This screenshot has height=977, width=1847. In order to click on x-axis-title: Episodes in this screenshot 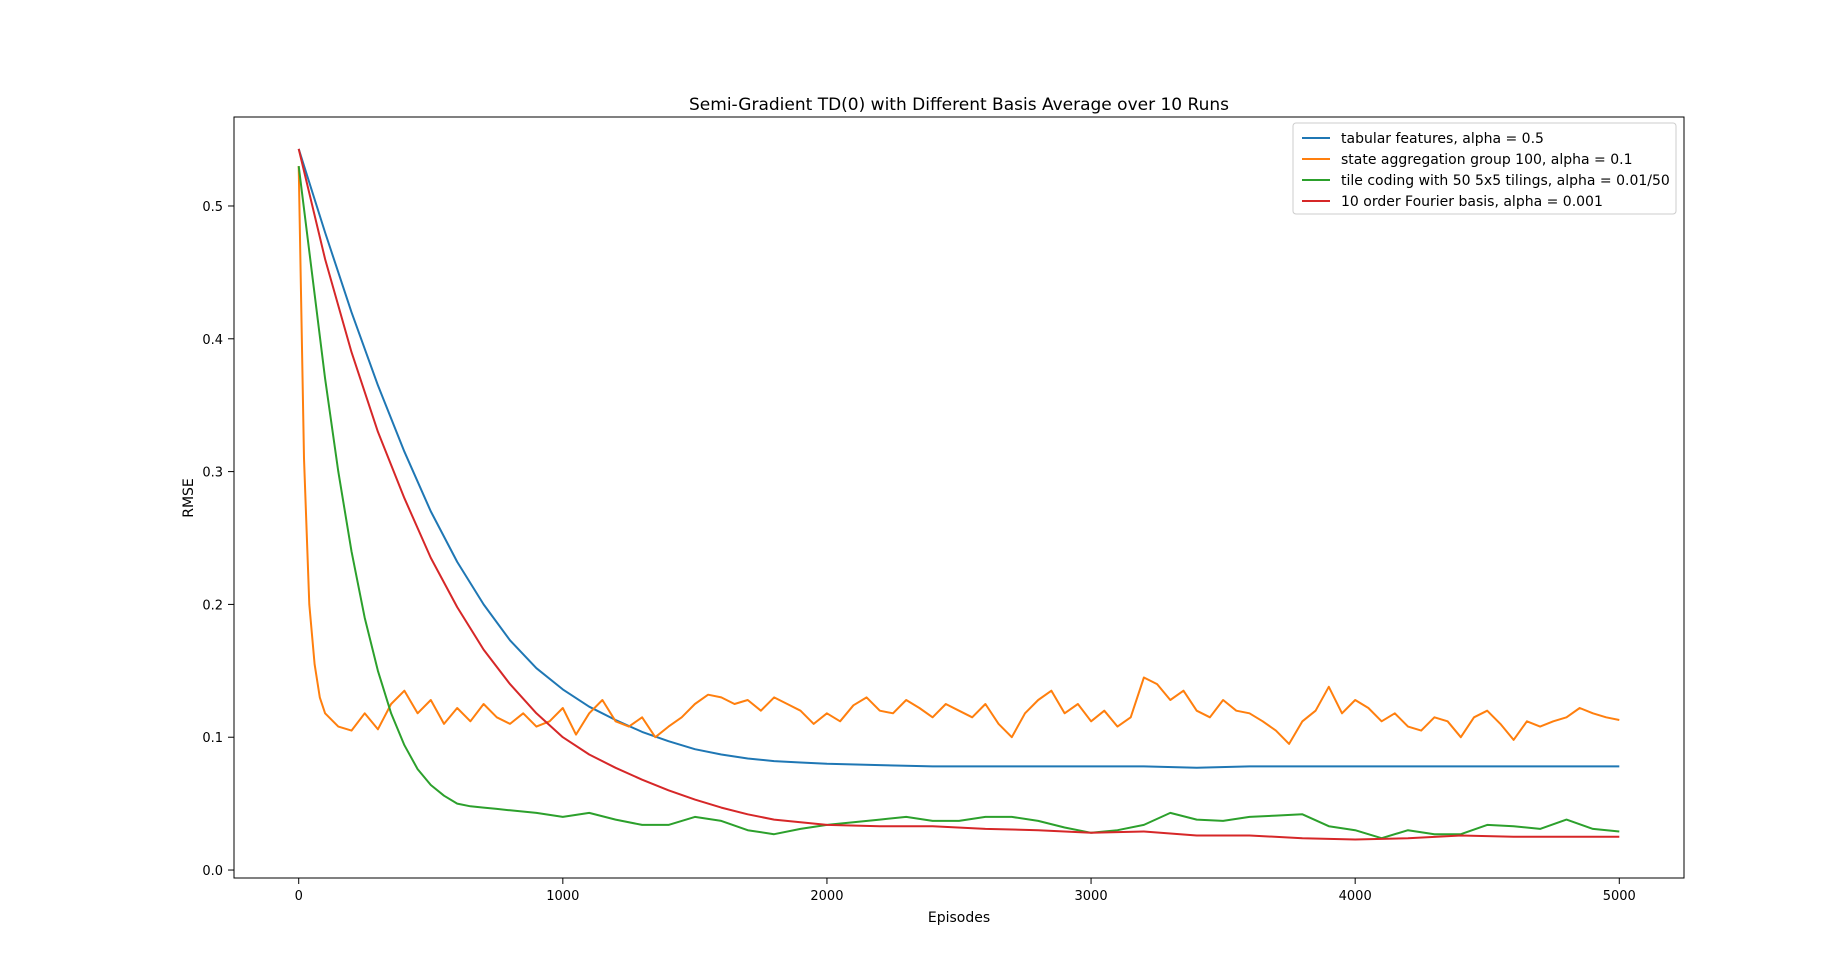, I will do `click(959, 918)`.